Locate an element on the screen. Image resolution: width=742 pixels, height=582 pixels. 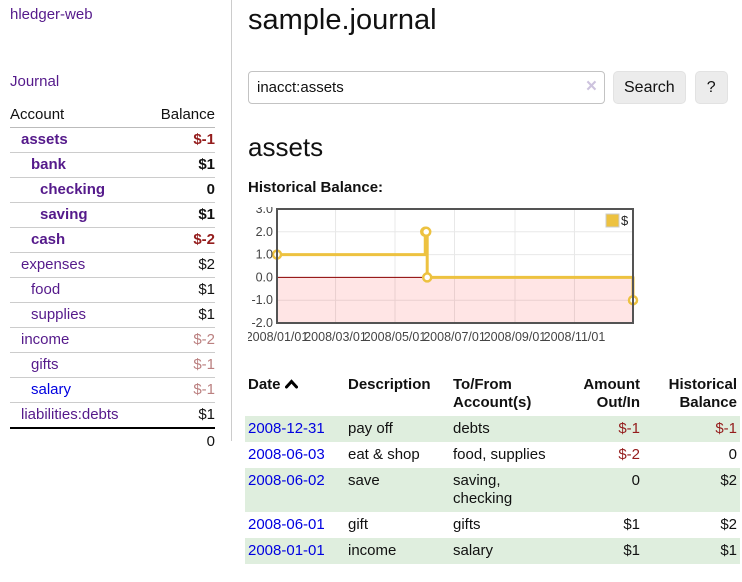
transaction-date-cell: 2008-01-01 is located at coordinates (295, 551).